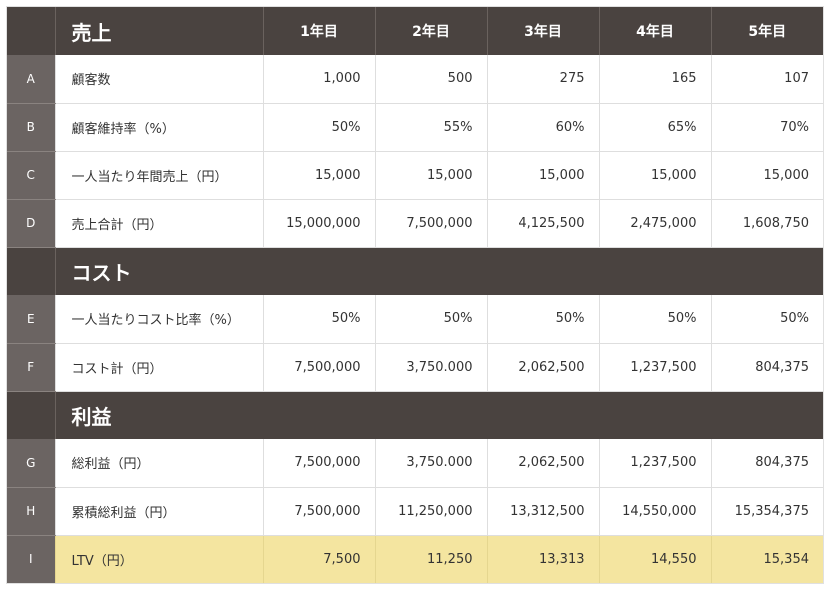 This screenshot has height=595, width=828. I want to click on cell-year-4: 65%, so click(655, 127).